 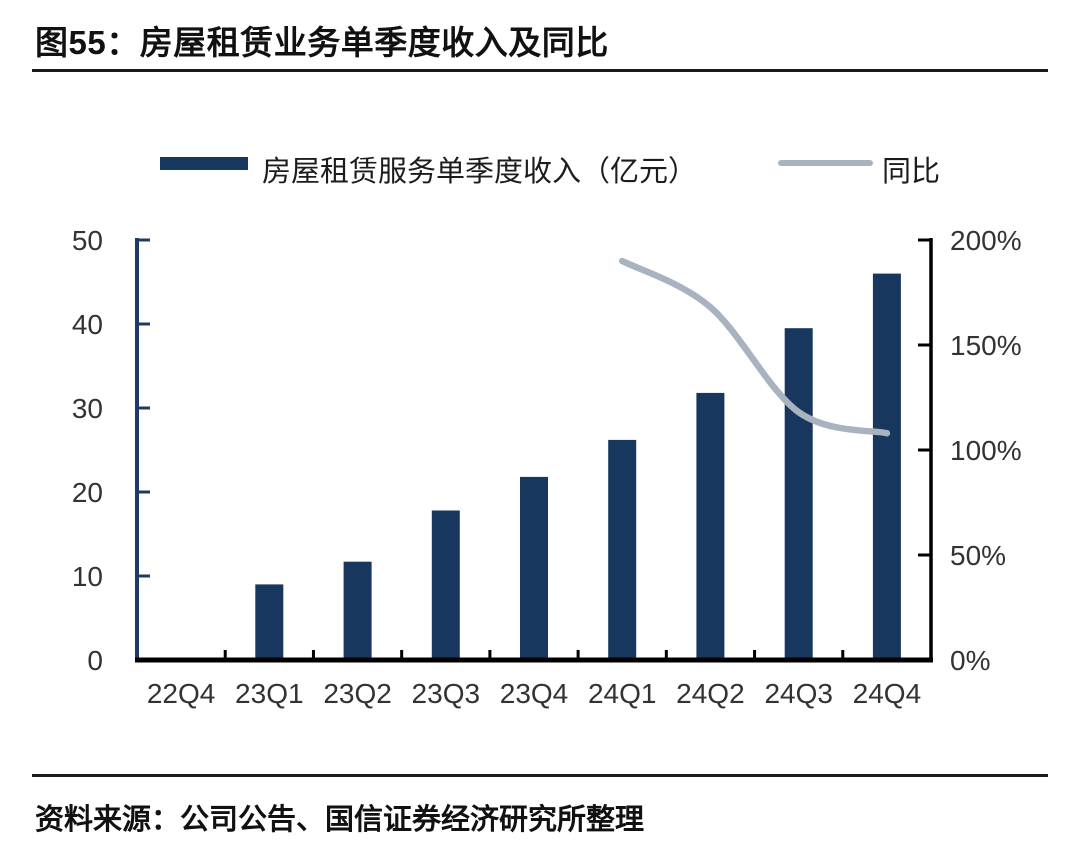 I want to click on revenue-bar-24Q2, so click(x=710, y=526).